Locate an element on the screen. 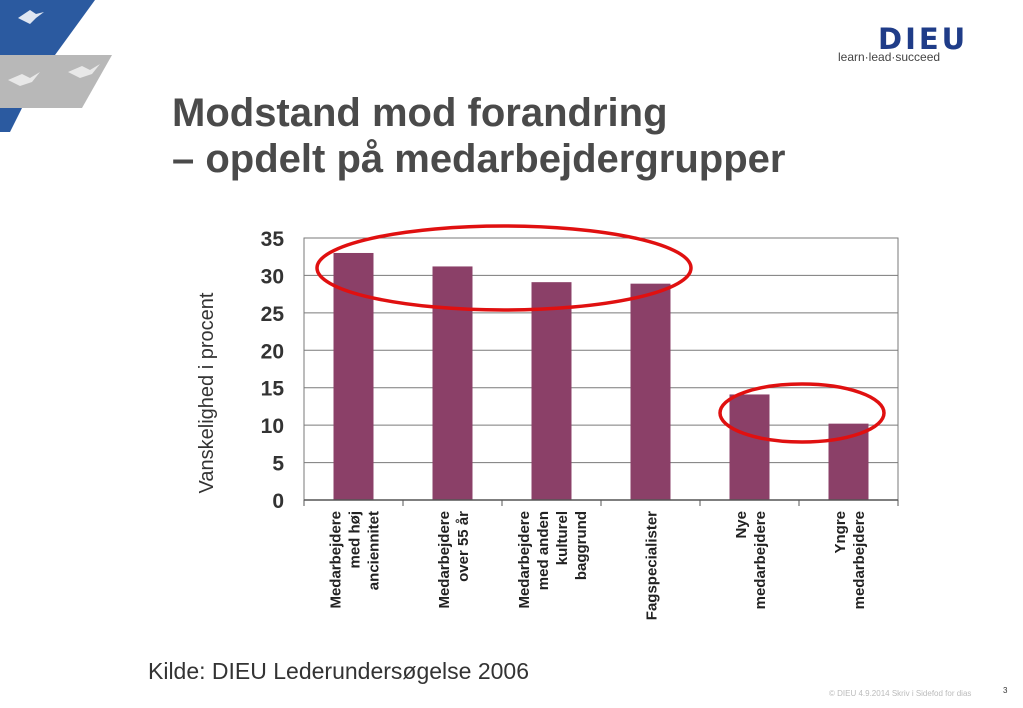 This screenshot has height=708, width=1023. category-label: Nye medarbejdere is located at coordinates (751, 560).